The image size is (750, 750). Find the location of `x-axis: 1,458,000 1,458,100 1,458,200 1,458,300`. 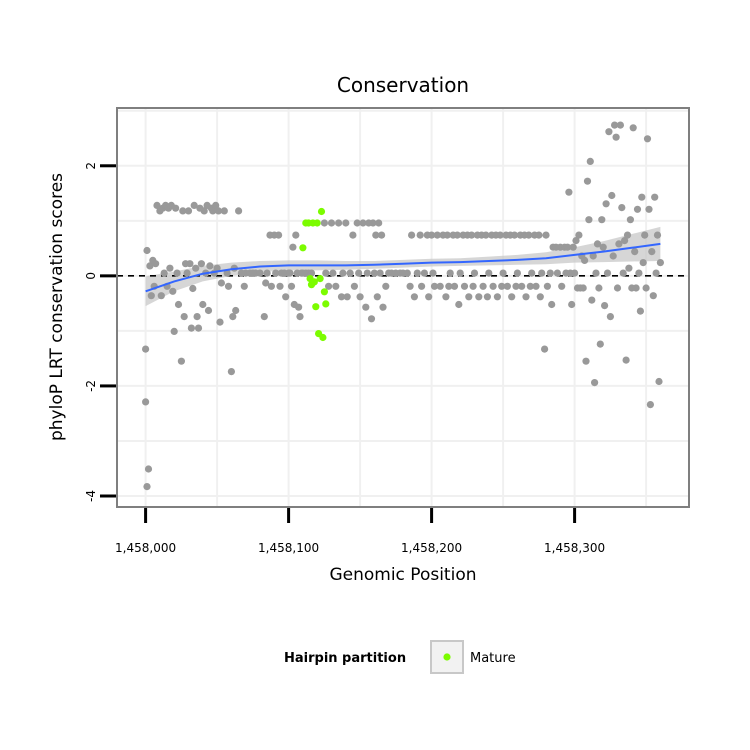

x-axis: 1,458,000 1,458,100 1,458,200 1,458,300 is located at coordinates (360, 531).